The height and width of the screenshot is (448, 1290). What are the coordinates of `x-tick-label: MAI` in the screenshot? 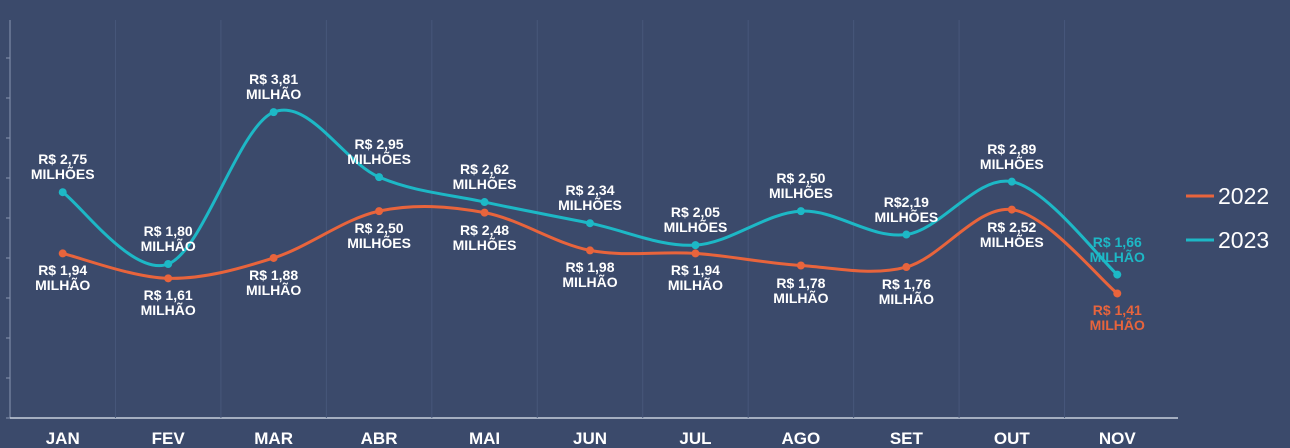 It's located at (484, 438).